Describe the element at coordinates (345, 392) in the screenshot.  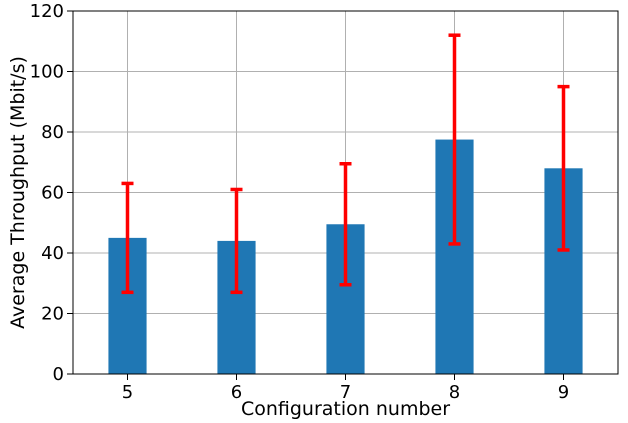
I see `x-tick-label: 7` at that location.